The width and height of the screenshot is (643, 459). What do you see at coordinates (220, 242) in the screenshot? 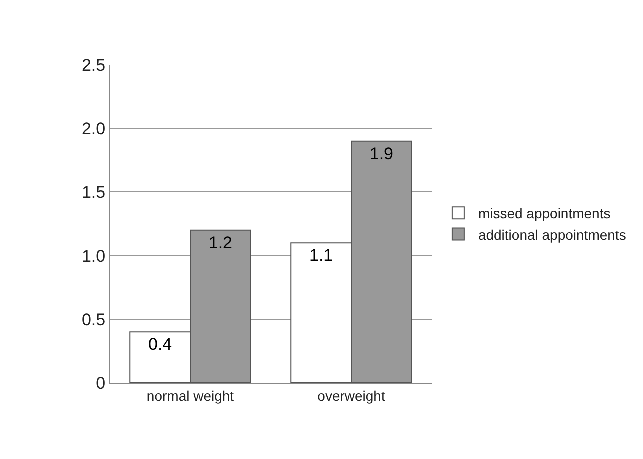
I see `data-label: 1.2` at bounding box center [220, 242].